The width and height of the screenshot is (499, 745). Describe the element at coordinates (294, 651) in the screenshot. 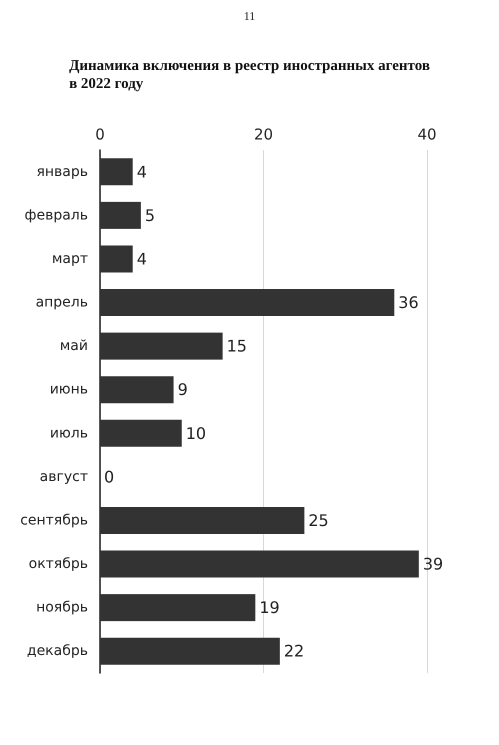

I see `data-label: 22` at that location.